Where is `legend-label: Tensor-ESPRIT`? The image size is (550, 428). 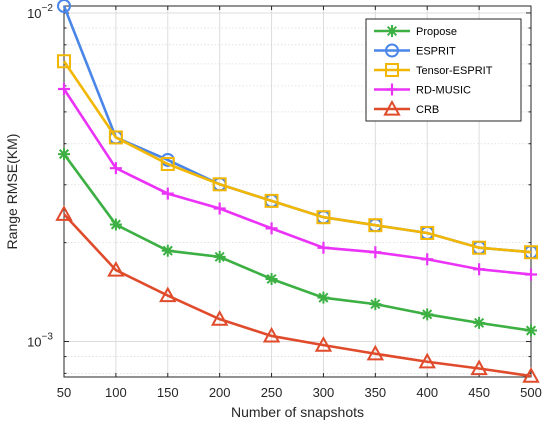 legend-label: Tensor-ESPRIT is located at coordinates (454, 71).